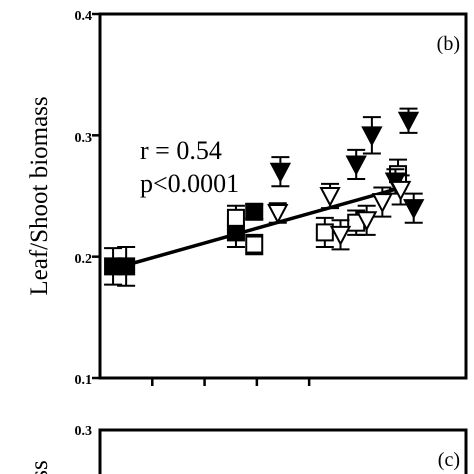  What do you see at coordinates (84, 380) in the screenshot?
I see `y-tick-label-0: 0.1` at bounding box center [84, 380].